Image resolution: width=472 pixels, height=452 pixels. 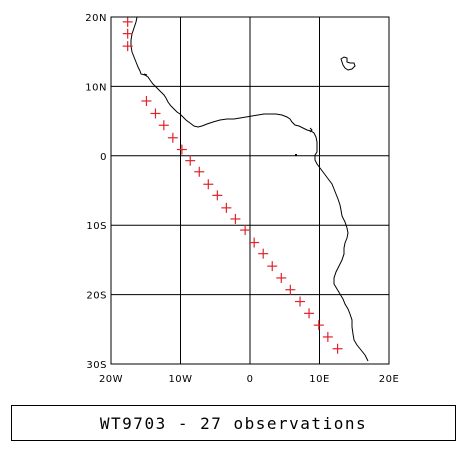 What do you see at coordinates (96, 296) in the screenshot?
I see `y-tick-label: 20S` at bounding box center [96, 296].